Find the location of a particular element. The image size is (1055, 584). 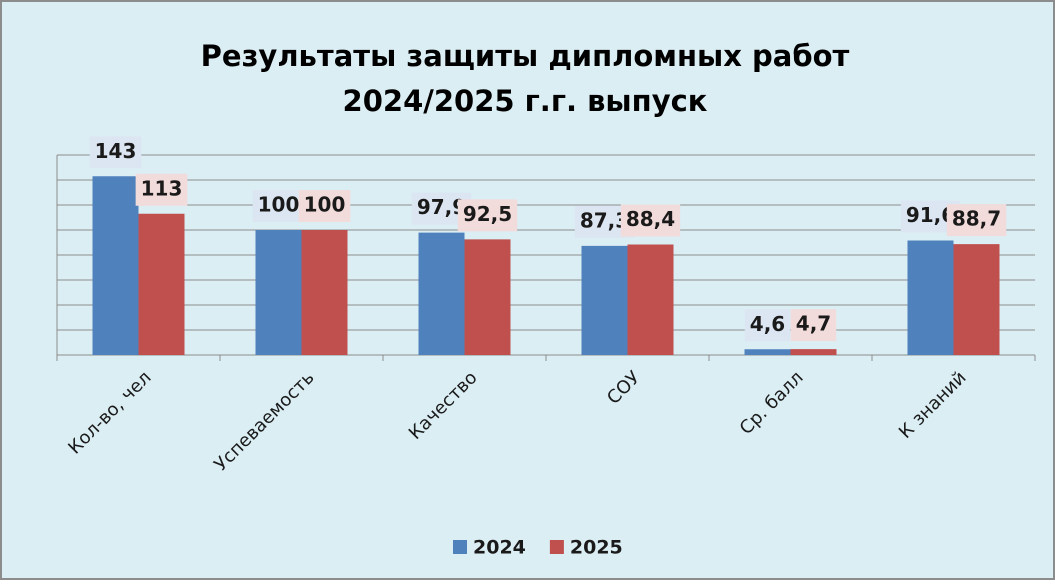

data-label: 4,6 is located at coordinates (767, 324).